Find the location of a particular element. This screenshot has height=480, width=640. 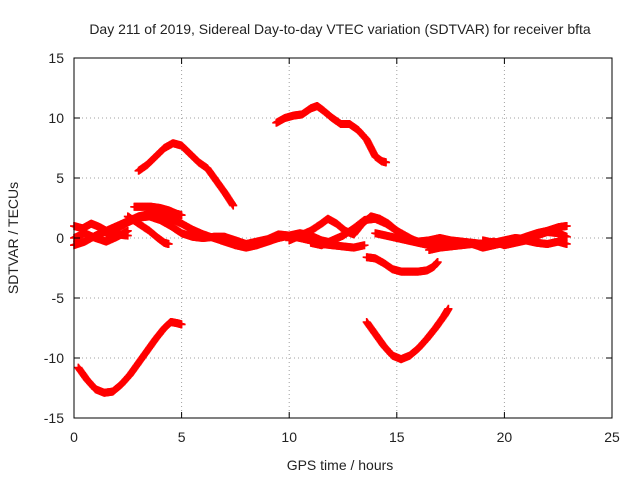

series-arc-low-morning is located at coordinates (130, 357).